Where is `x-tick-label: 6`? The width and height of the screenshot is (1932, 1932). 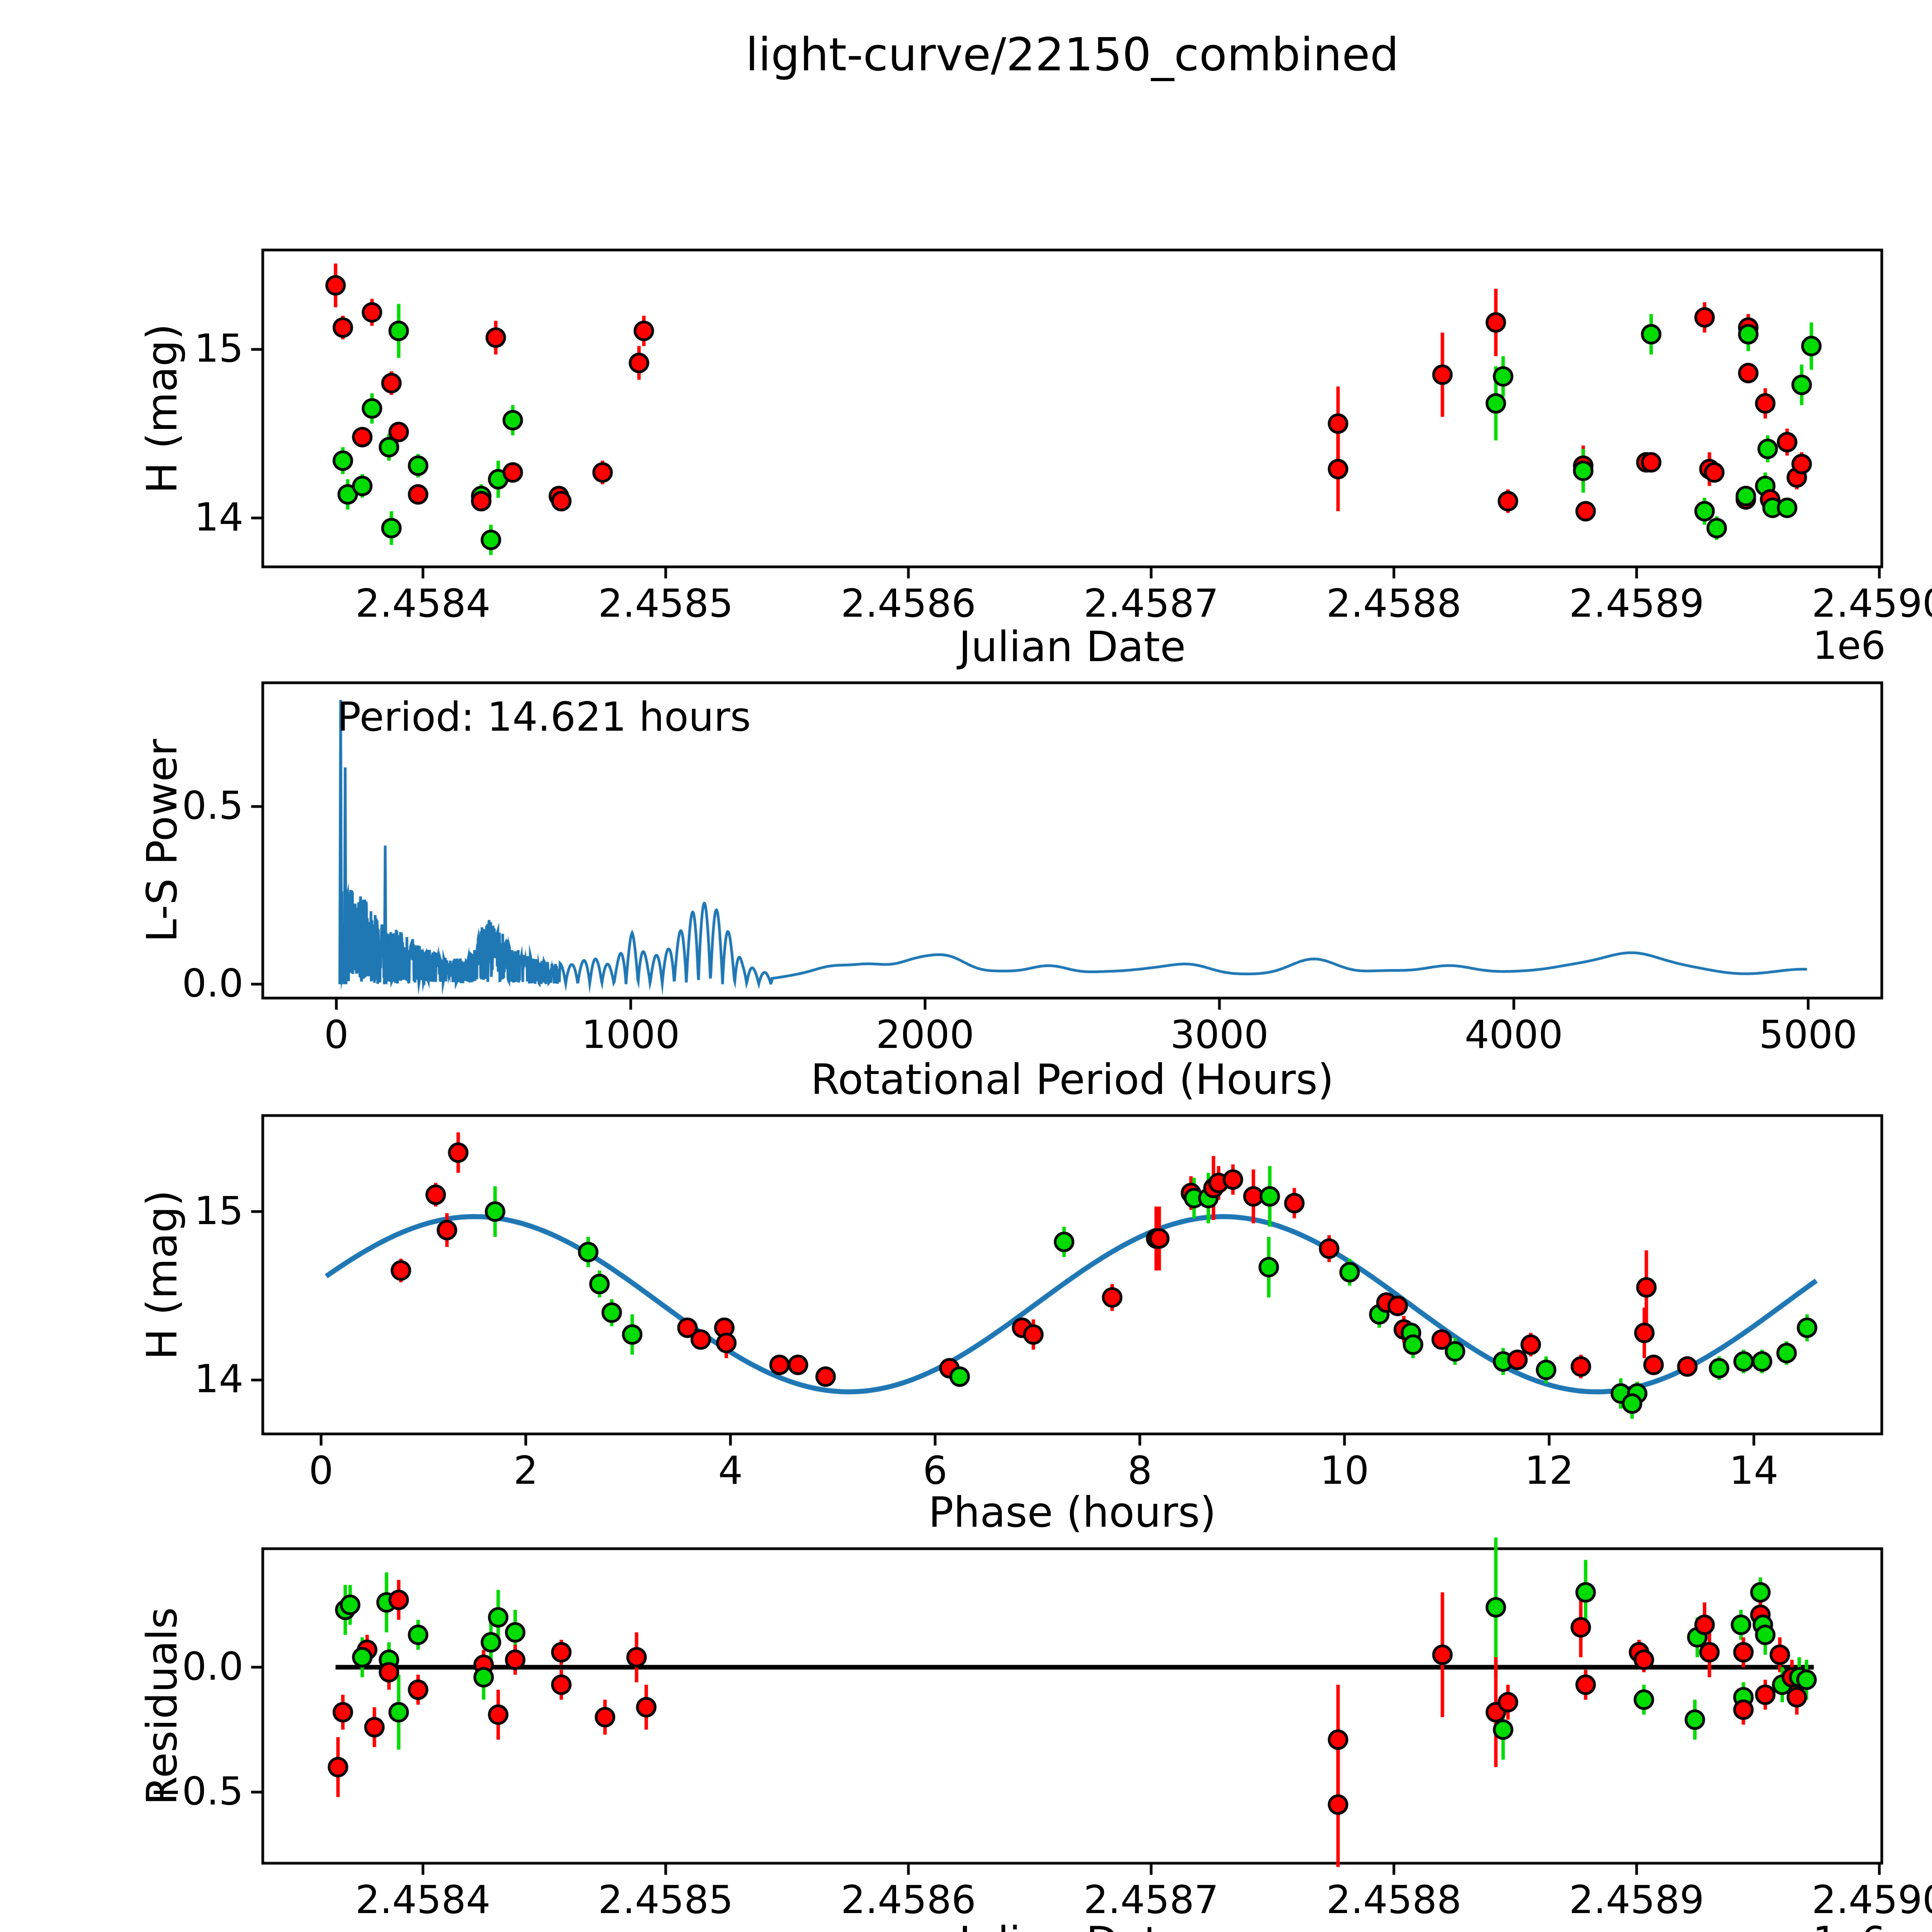
x-tick-label: 6 is located at coordinates (935, 1470).